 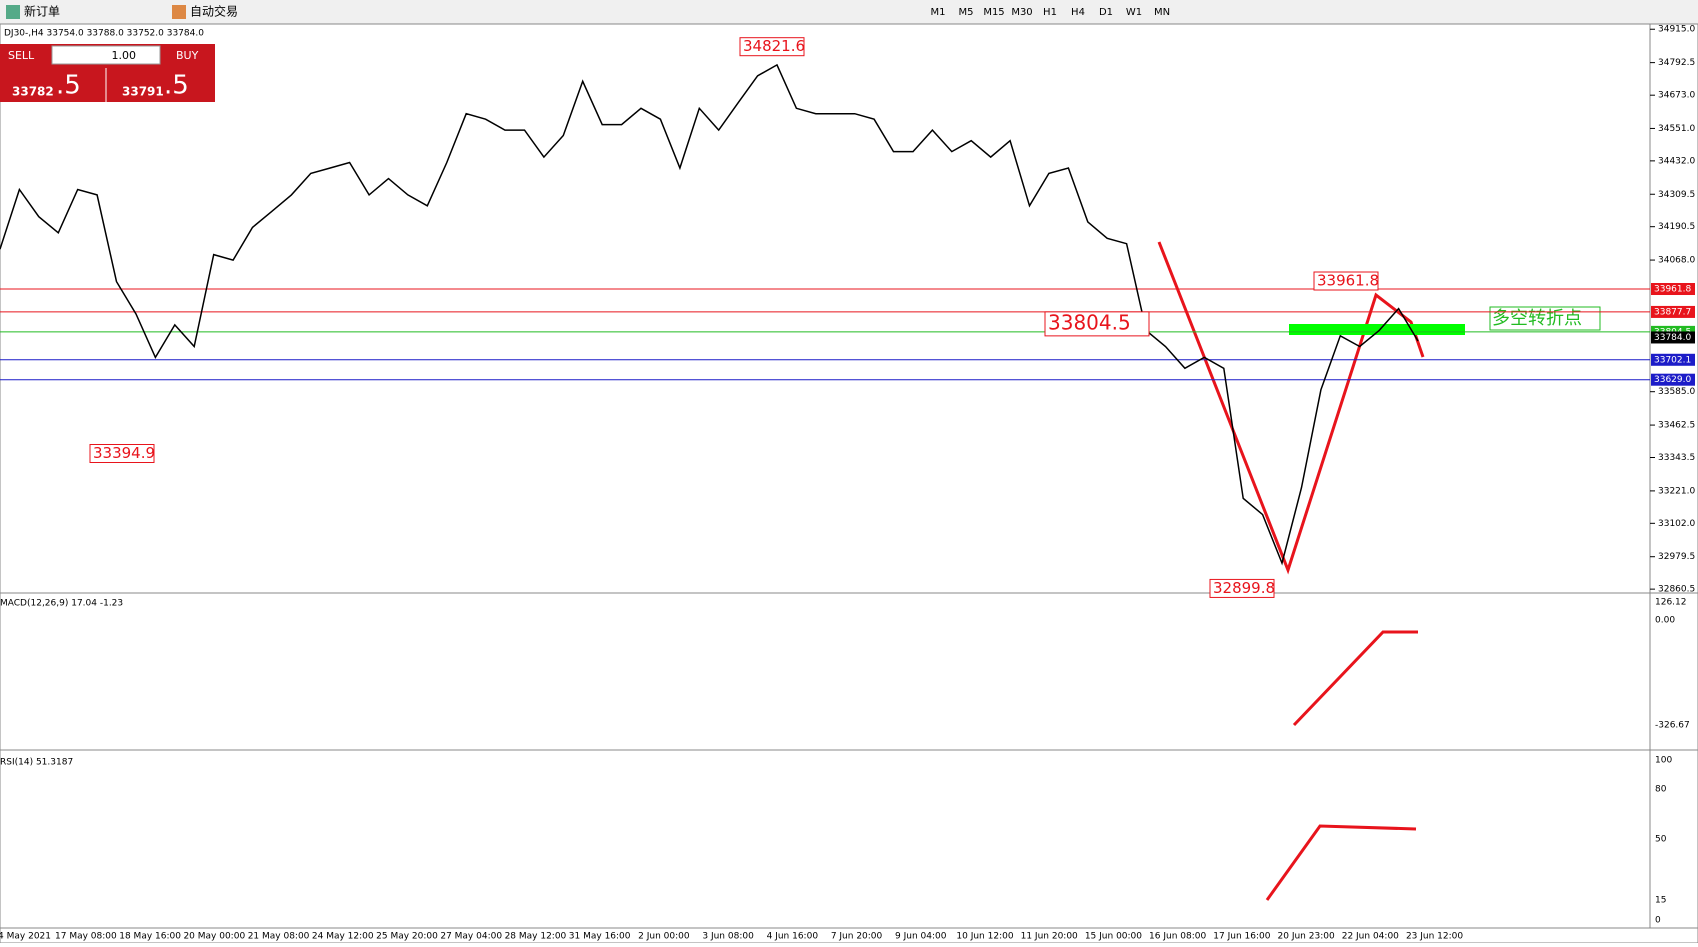 What do you see at coordinates (61, 604) in the screenshot?
I see `macd-label: MACD(12,26,9) 17.04 -1.23` at bounding box center [61, 604].